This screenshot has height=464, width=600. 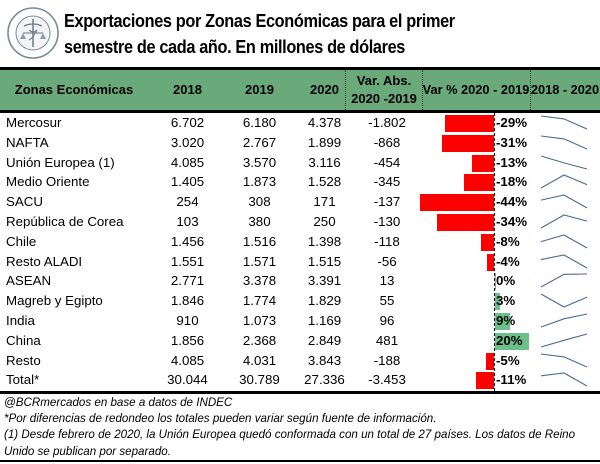 What do you see at coordinates (511, 380) in the screenshot?
I see `var-pct-label: -11%` at bounding box center [511, 380].